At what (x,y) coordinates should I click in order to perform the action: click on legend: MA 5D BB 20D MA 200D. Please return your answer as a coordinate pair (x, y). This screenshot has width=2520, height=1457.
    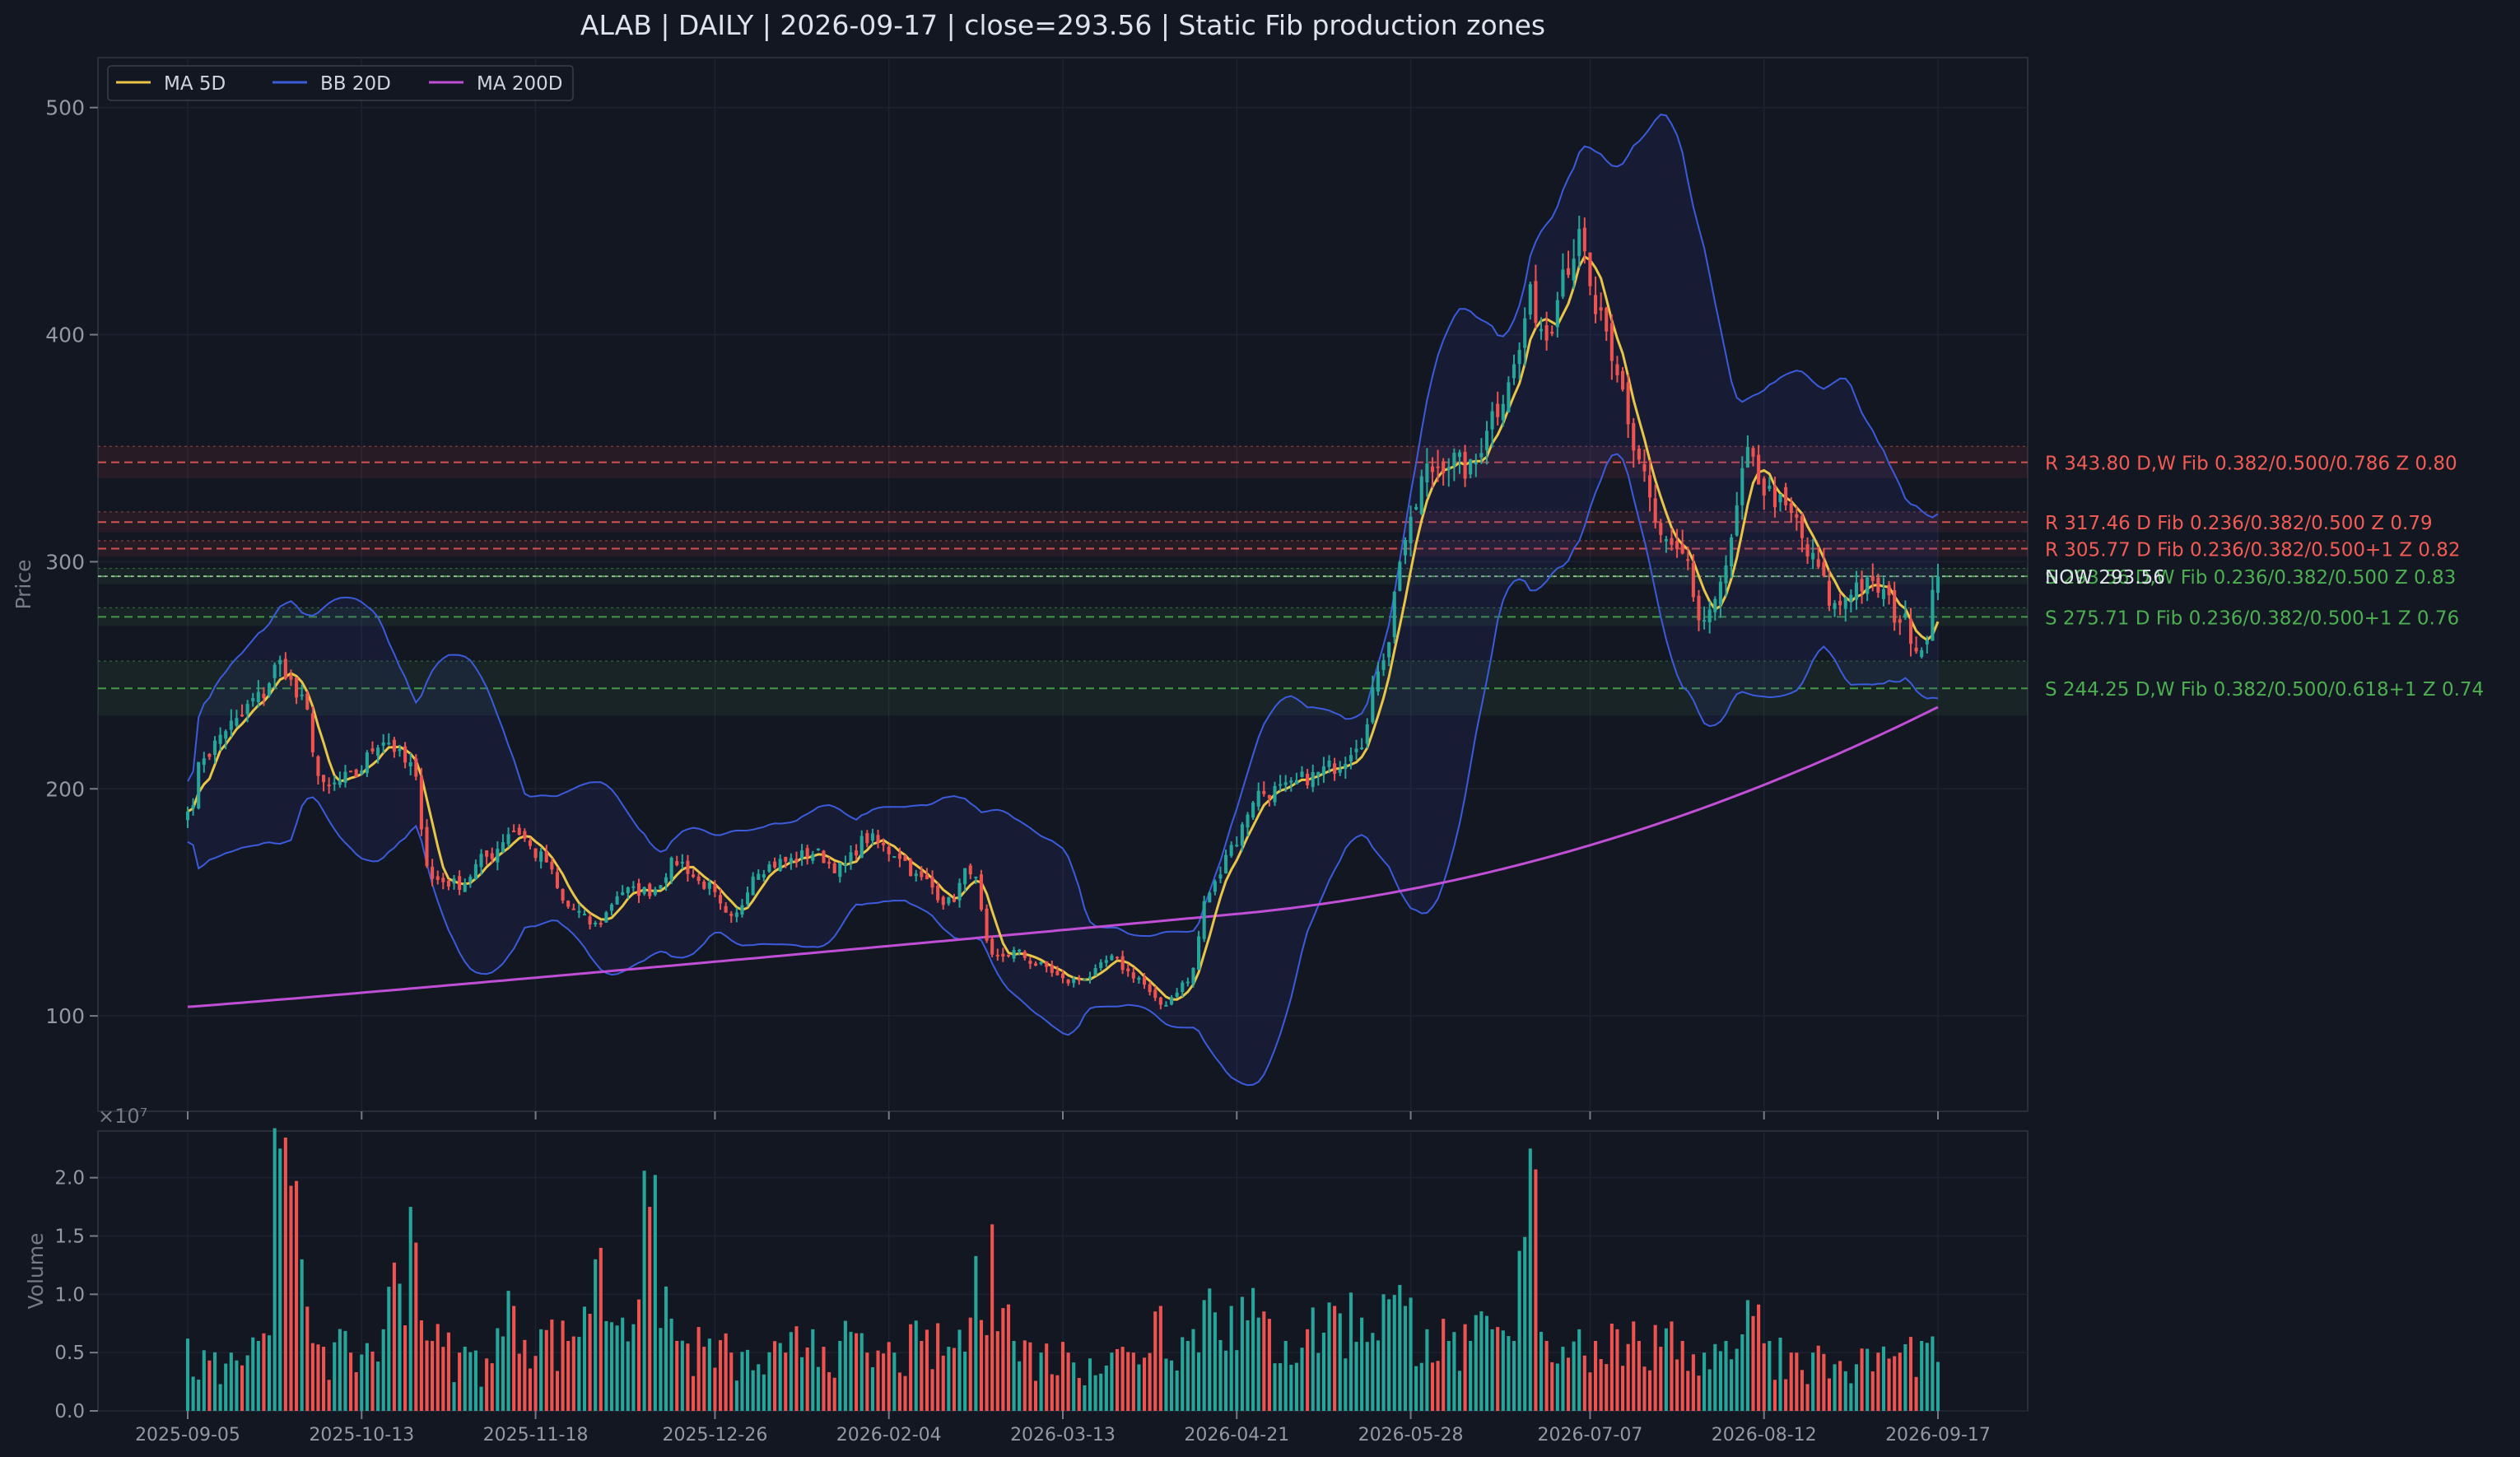
    Looking at the image, I should click on (340, 83).